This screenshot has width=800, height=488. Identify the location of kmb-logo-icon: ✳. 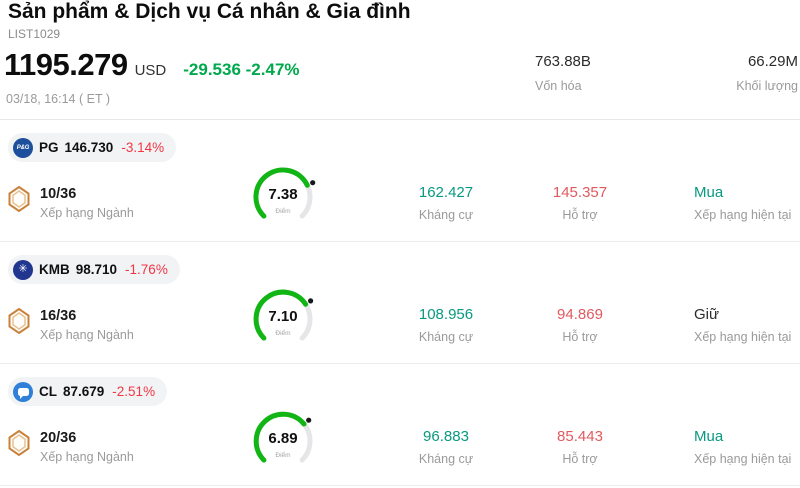
(23, 269).